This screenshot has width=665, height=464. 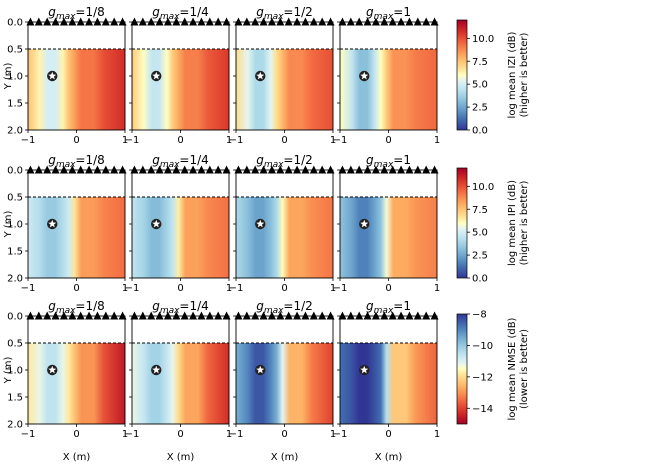 What do you see at coordinates (462, 369) in the screenshot?
I see `colorbar` at bounding box center [462, 369].